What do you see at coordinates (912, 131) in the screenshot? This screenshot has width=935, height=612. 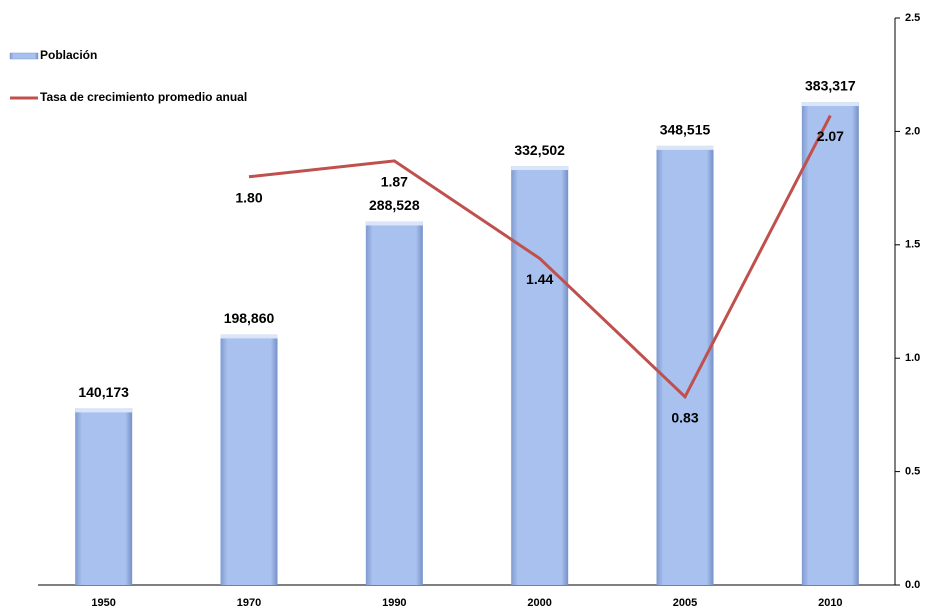 I see `y2-tick-label: 2.0` at bounding box center [912, 131].